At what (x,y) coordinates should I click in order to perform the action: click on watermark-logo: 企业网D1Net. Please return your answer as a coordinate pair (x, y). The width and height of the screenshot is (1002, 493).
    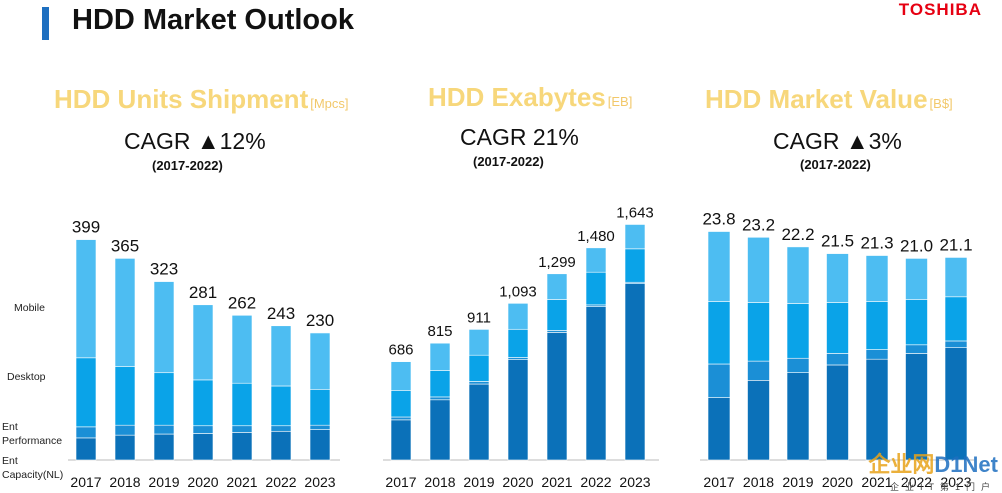
    Looking at the image, I should click on (933, 463).